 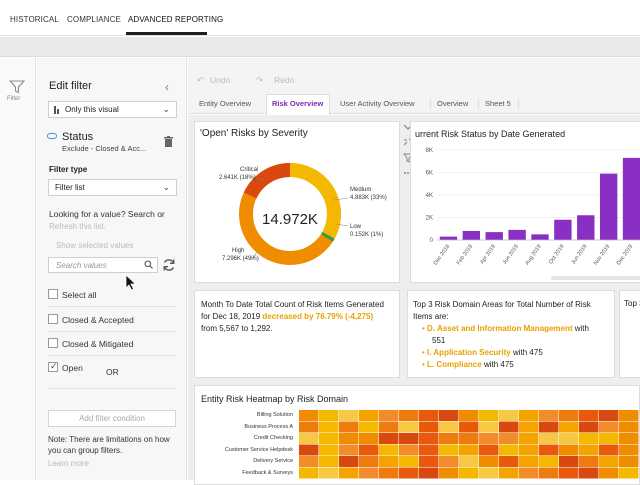 What do you see at coordinates (34, 19) in the screenshot?
I see `nav-tab-historical: HISTORICAL` at bounding box center [34, 19].